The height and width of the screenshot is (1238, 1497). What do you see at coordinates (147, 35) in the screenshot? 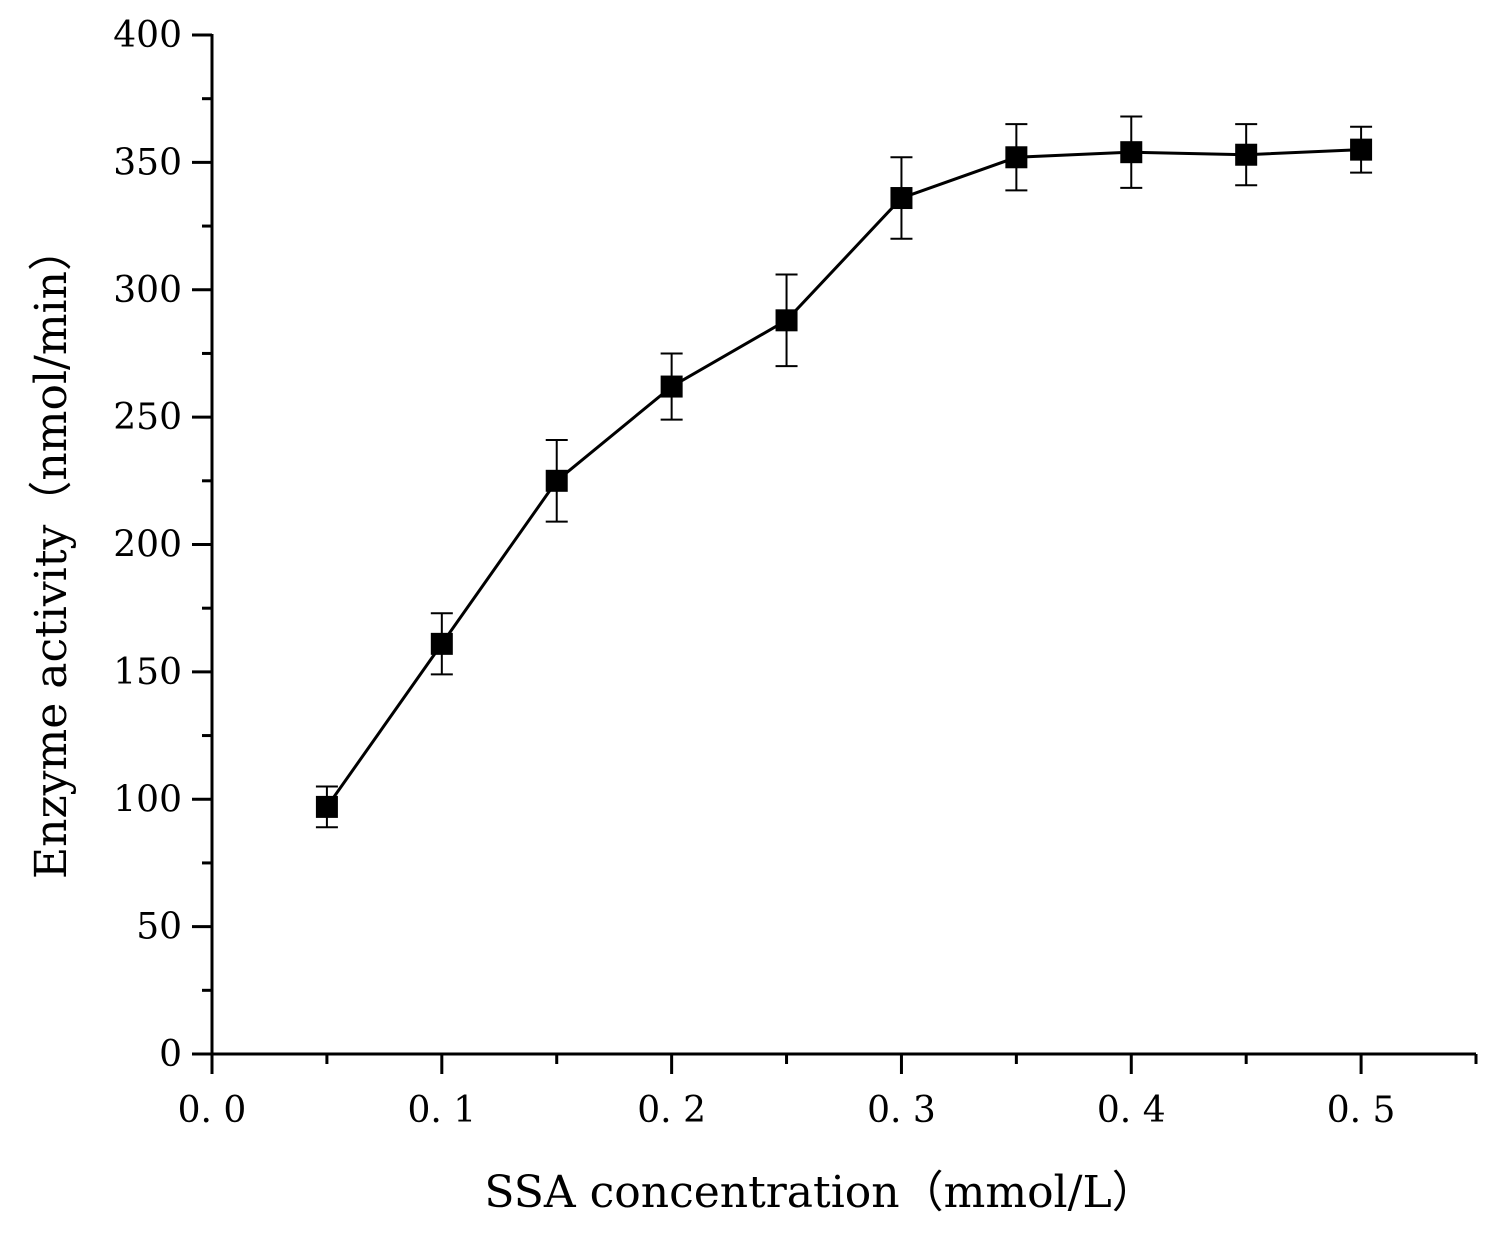
I see `y-tick-label: 400` at bounding box center [147, 35].